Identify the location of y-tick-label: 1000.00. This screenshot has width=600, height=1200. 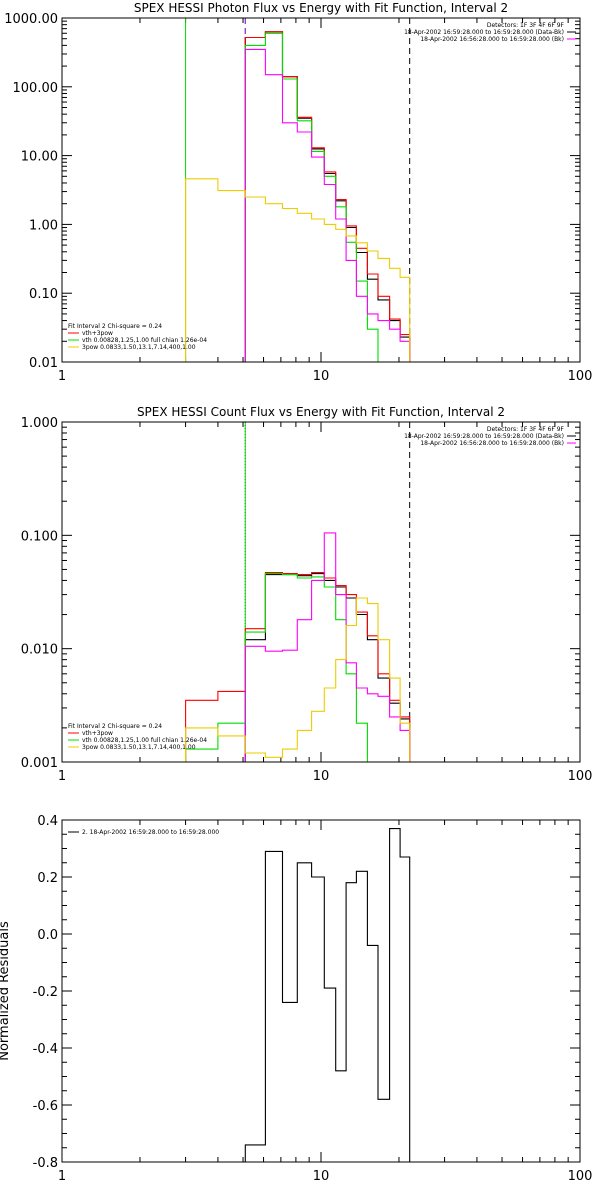
(31, 19).